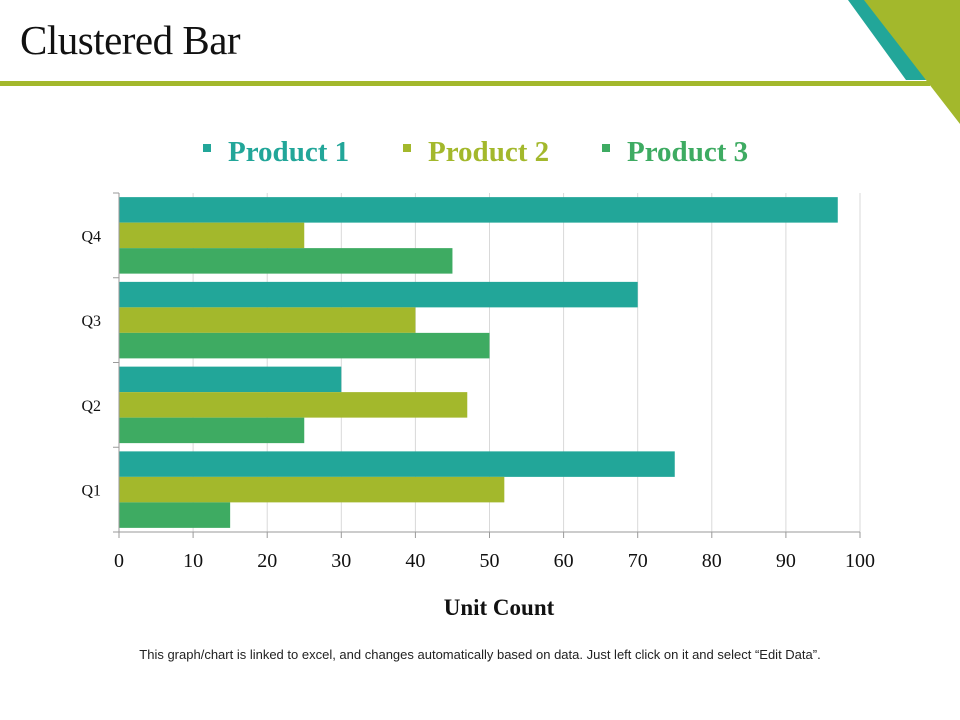 The width and height of the screenshot is (960, 720). What do you see at coordinates (638, 561) in the screenshot?
I see `x-tick-label: 70` at bounding box center [638, 561].